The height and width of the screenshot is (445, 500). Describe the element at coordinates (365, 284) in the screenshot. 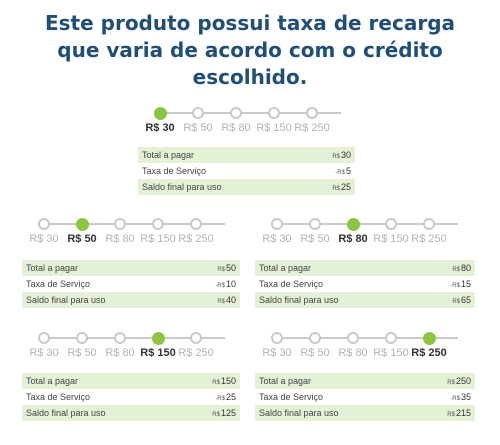

I see `fee-row: Taxa de Serviço -R$15` at that location.